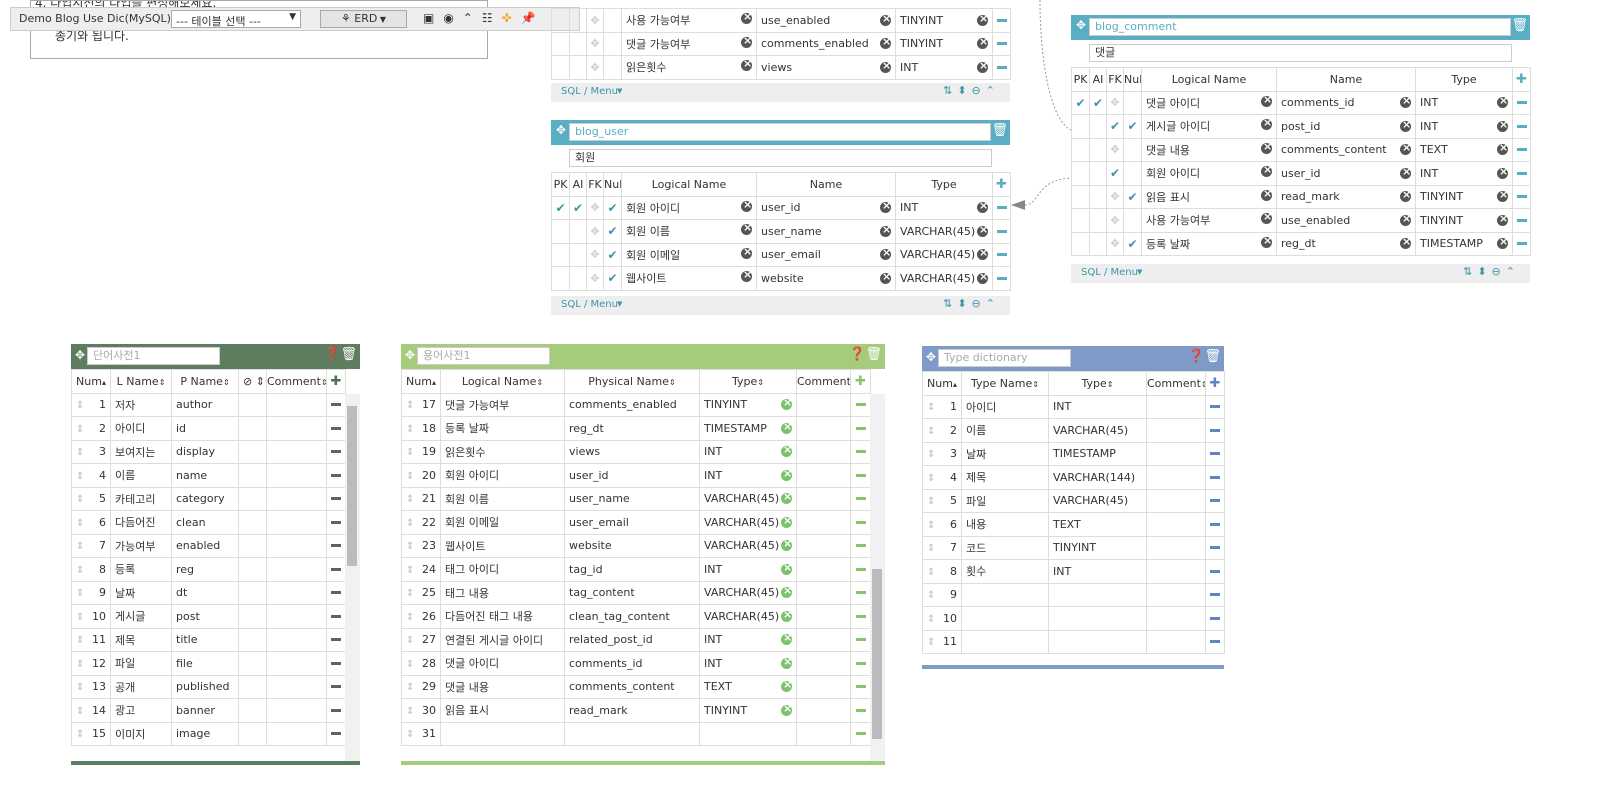 The height and width of the screenshot is (796, 1600). I want to click on column-header: Physical Name⇕, so click(632, 381).